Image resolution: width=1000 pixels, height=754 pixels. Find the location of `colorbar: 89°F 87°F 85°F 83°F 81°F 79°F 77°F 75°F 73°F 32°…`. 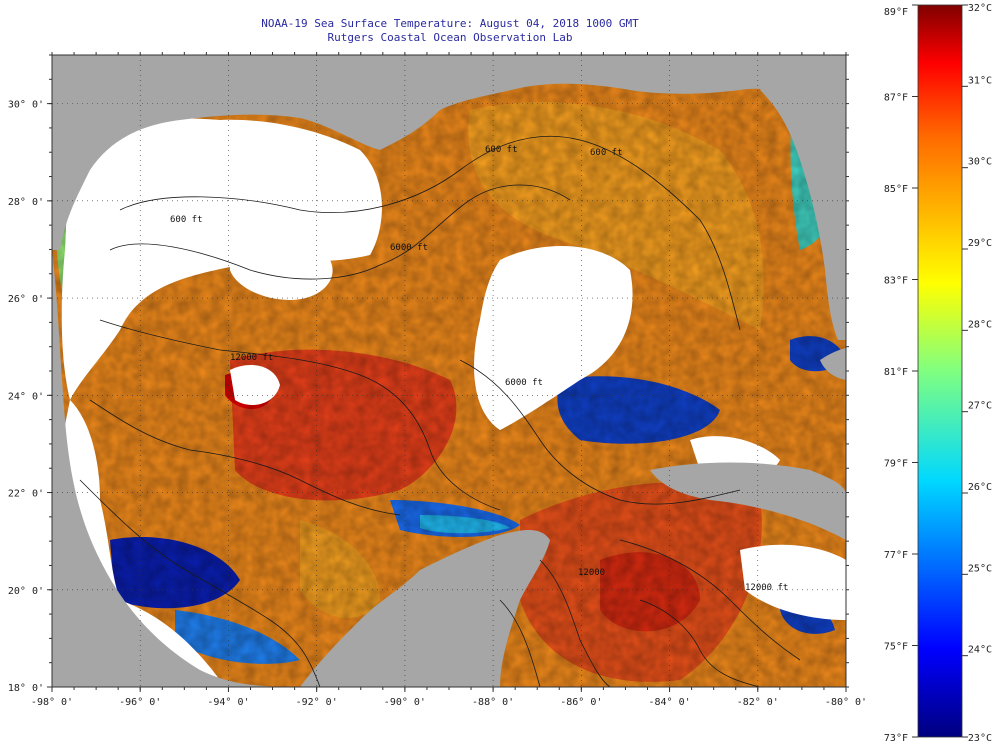

colorbar: 89°F 87°F 85°F 83°F 81°F 79°F 77°F 75°F 73°F 32°… is located at coordinates (938, 373).